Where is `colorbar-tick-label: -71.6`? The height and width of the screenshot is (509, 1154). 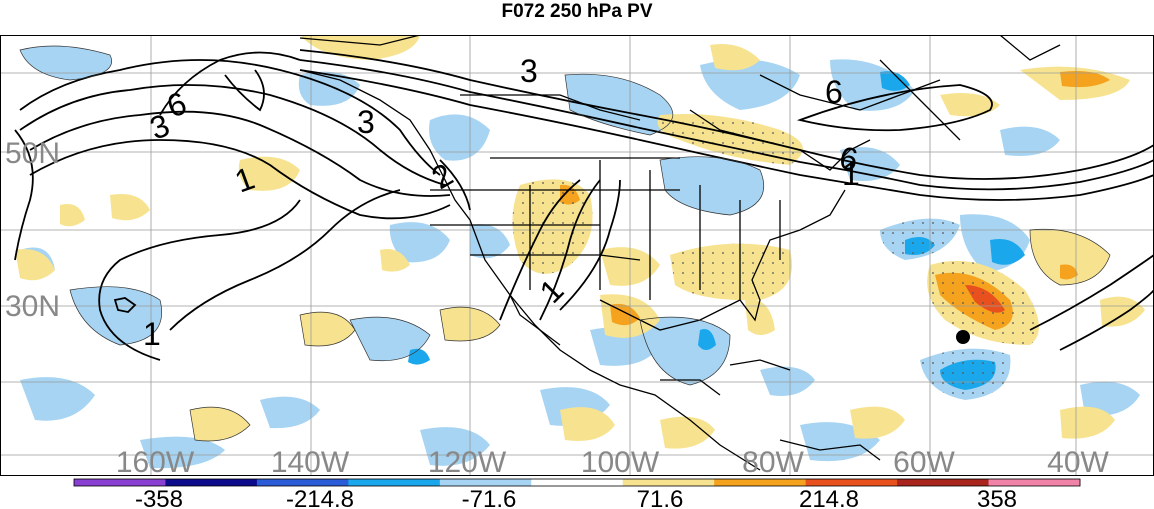 colorbar-tick-label: -71.6 is located at coordinates (489, 497).